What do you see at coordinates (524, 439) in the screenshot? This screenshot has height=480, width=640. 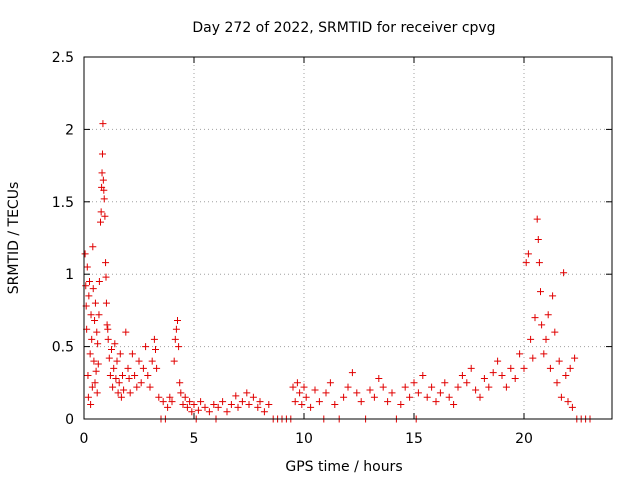 I see `x-tick-label: 20` at bounding box center [524, 439].